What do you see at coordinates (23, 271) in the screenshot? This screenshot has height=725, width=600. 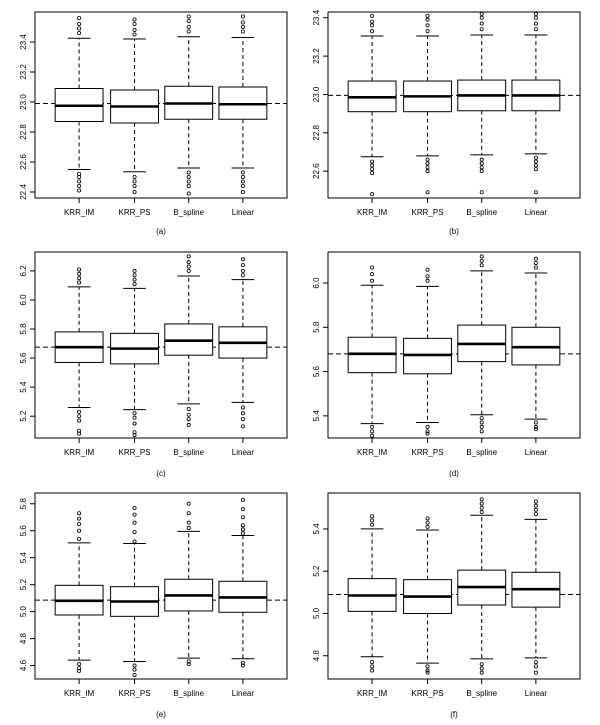 I see `y-tick-label: 6.2` at bounding box center [23, 271].